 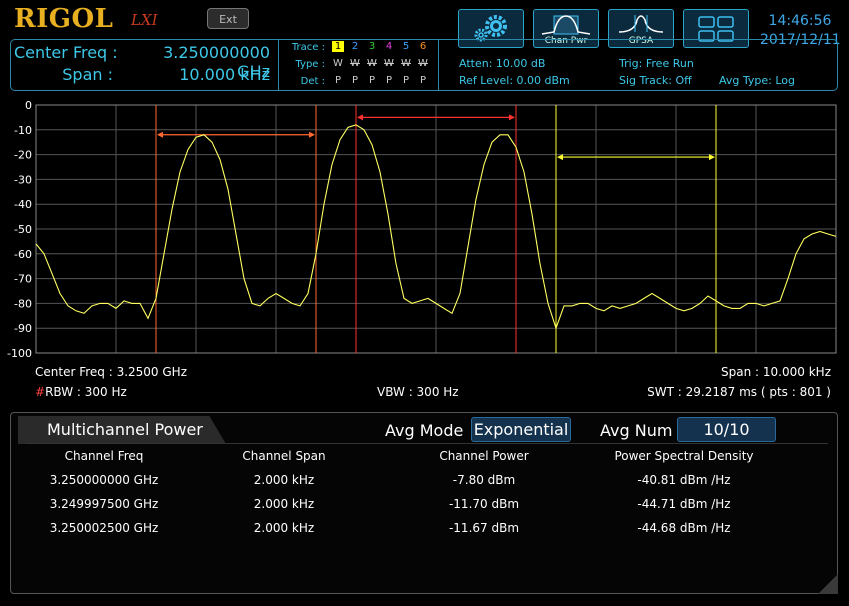 What do you see at coordinates (484, 504) in the screenshot?
I see `table-cell: -11.70 dBm` at bounding box center [484, 504].